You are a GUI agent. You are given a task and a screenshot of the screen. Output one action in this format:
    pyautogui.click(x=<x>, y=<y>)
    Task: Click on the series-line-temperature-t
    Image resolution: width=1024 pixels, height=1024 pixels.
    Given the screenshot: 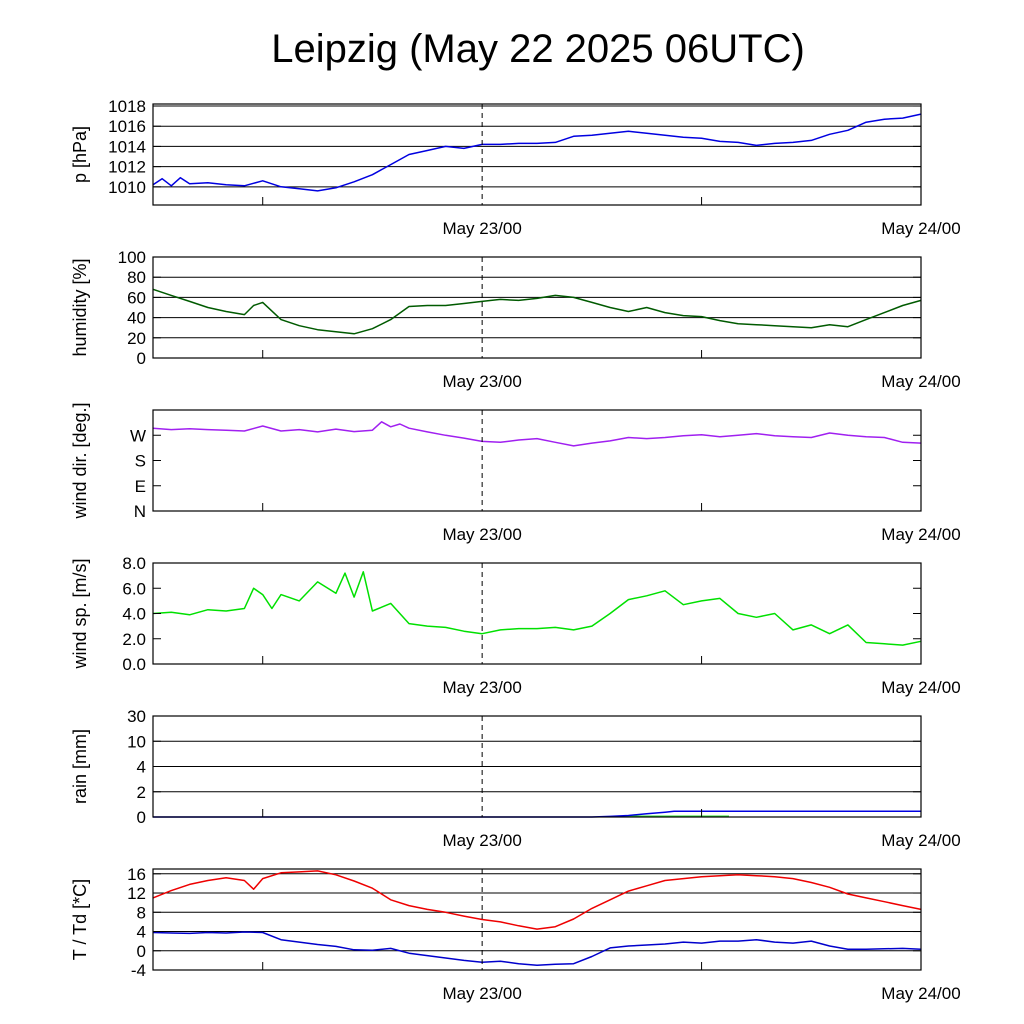 What is the action you would take?
    pyautogui.click(x=537, y=900)
    